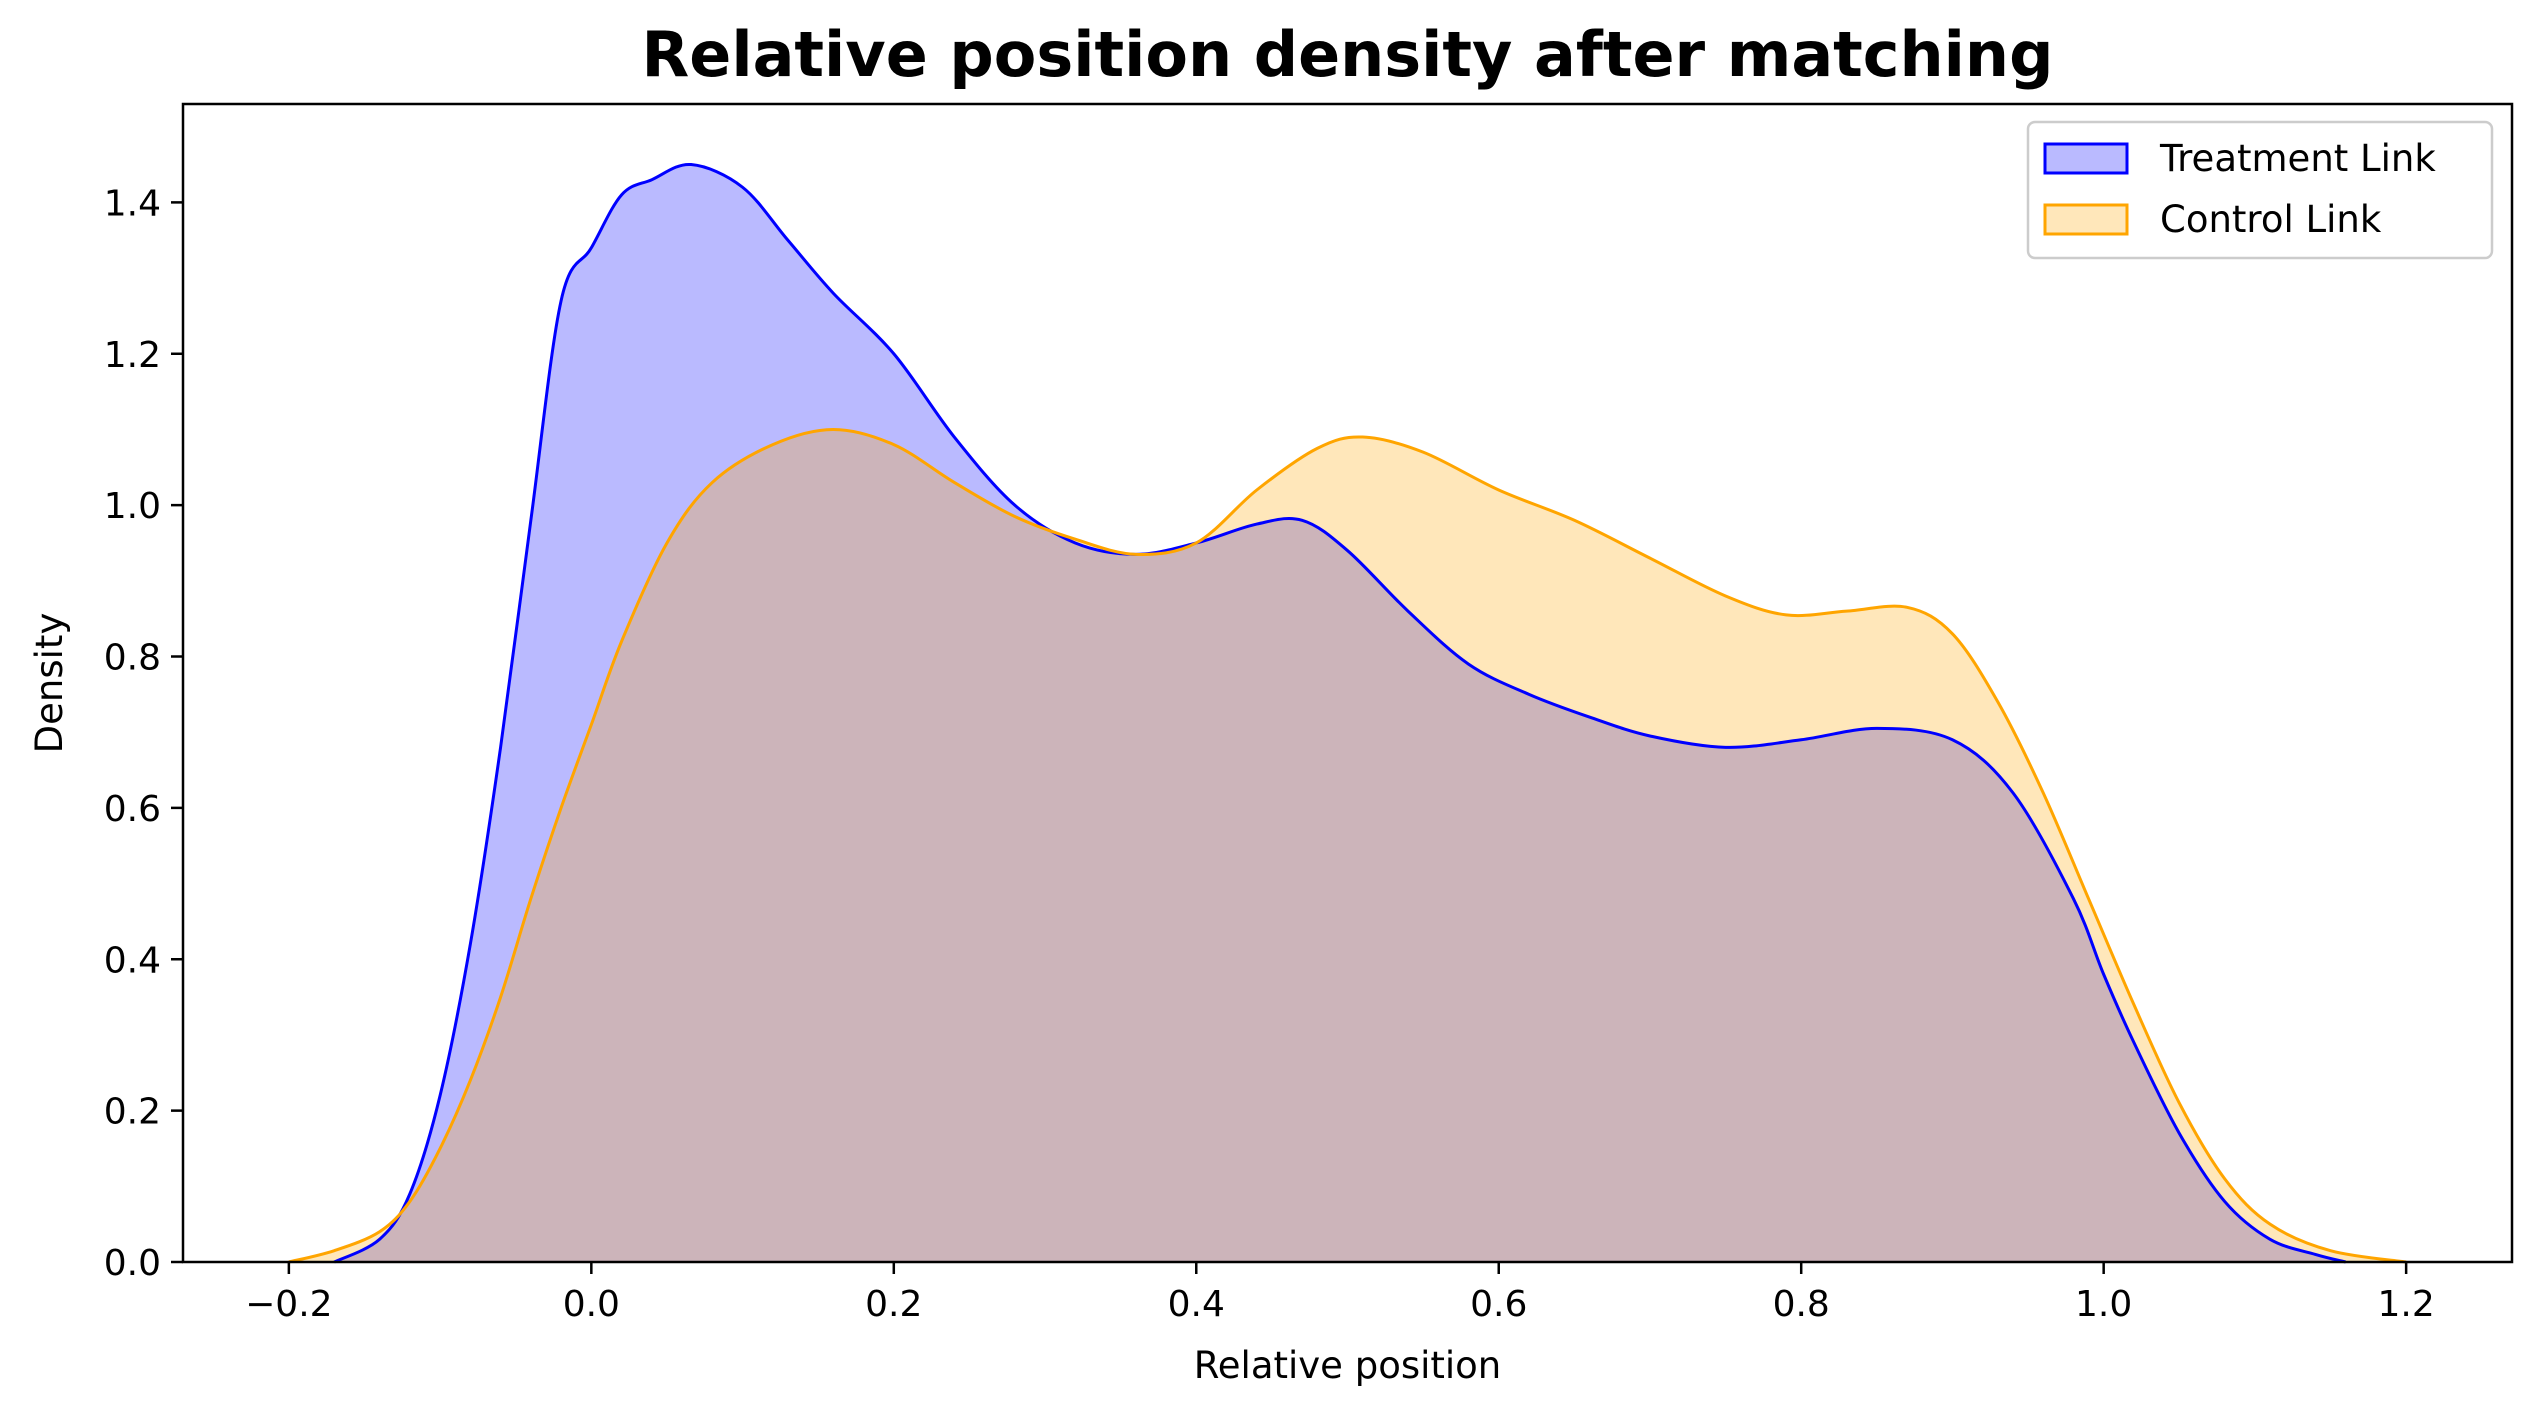 The height and width of the screenshot is (1415, 2537). What do you see at coordinates (132, 960) in the screenshot?
I see `y-tick-label: 0.4` at bounding box center [132, 960].